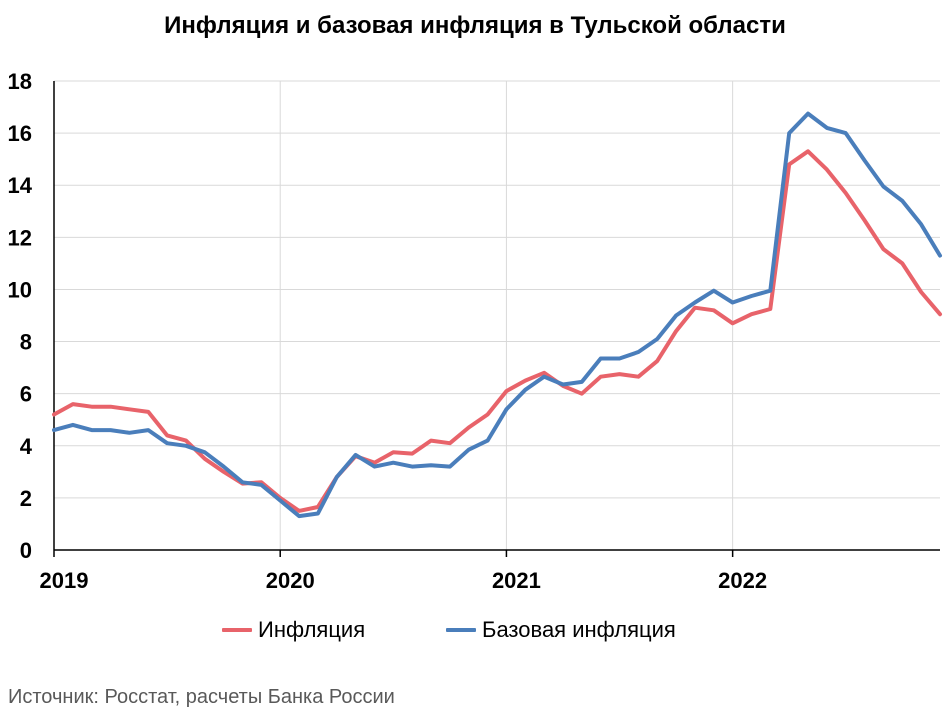 The height and width of the screenshot is (715, 950). I want to click on x-tick-label-2020: 2020, so click(290, 580).